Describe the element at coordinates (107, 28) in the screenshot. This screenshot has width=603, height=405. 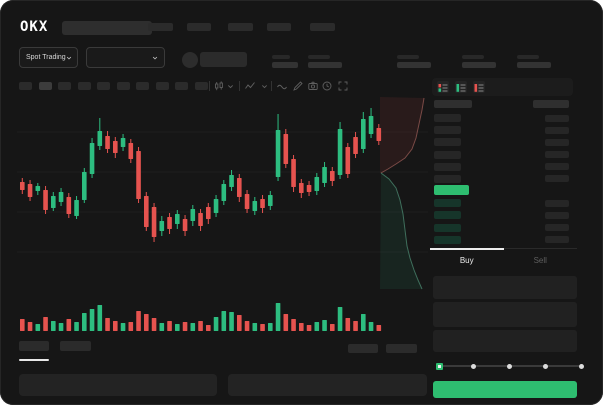
I see `search-input` at that location.